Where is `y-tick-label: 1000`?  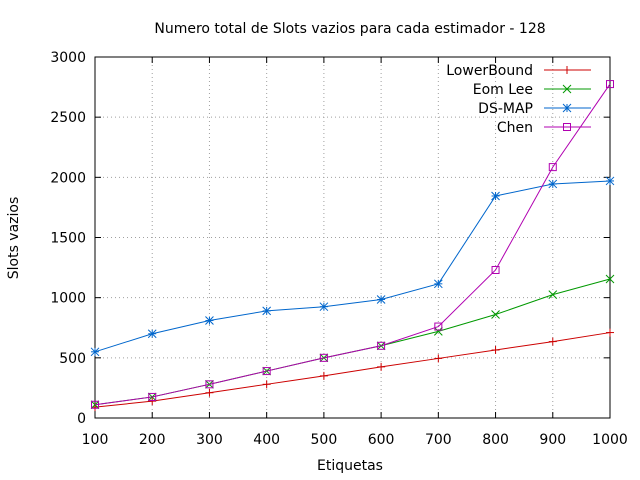
y-tick-label: 1000 is located at coordinates (68, 299).